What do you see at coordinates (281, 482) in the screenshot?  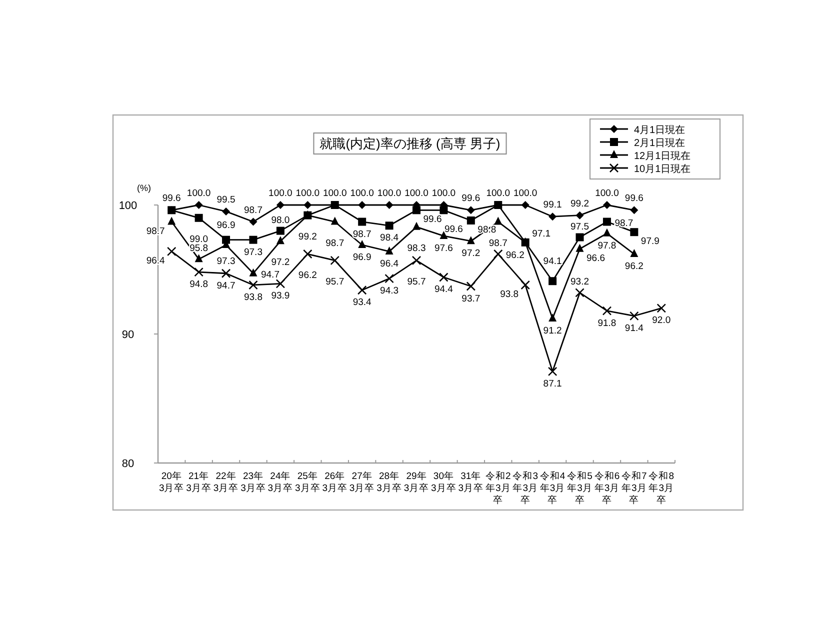 I see `x-tick-label: 24年3月卒` at bounding box center [281, 482].